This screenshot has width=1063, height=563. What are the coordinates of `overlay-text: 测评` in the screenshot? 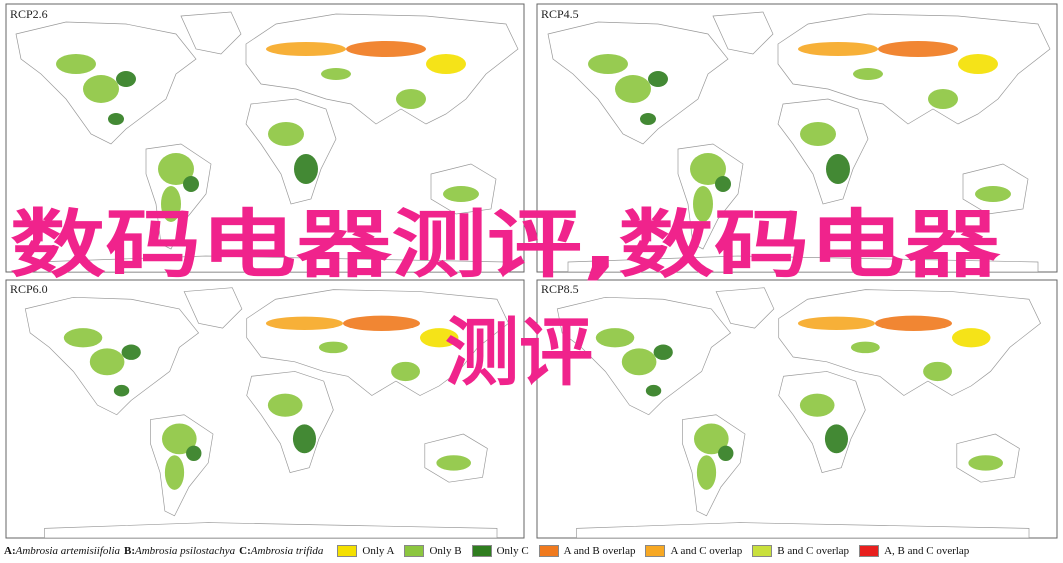 It's located at (519, 353).